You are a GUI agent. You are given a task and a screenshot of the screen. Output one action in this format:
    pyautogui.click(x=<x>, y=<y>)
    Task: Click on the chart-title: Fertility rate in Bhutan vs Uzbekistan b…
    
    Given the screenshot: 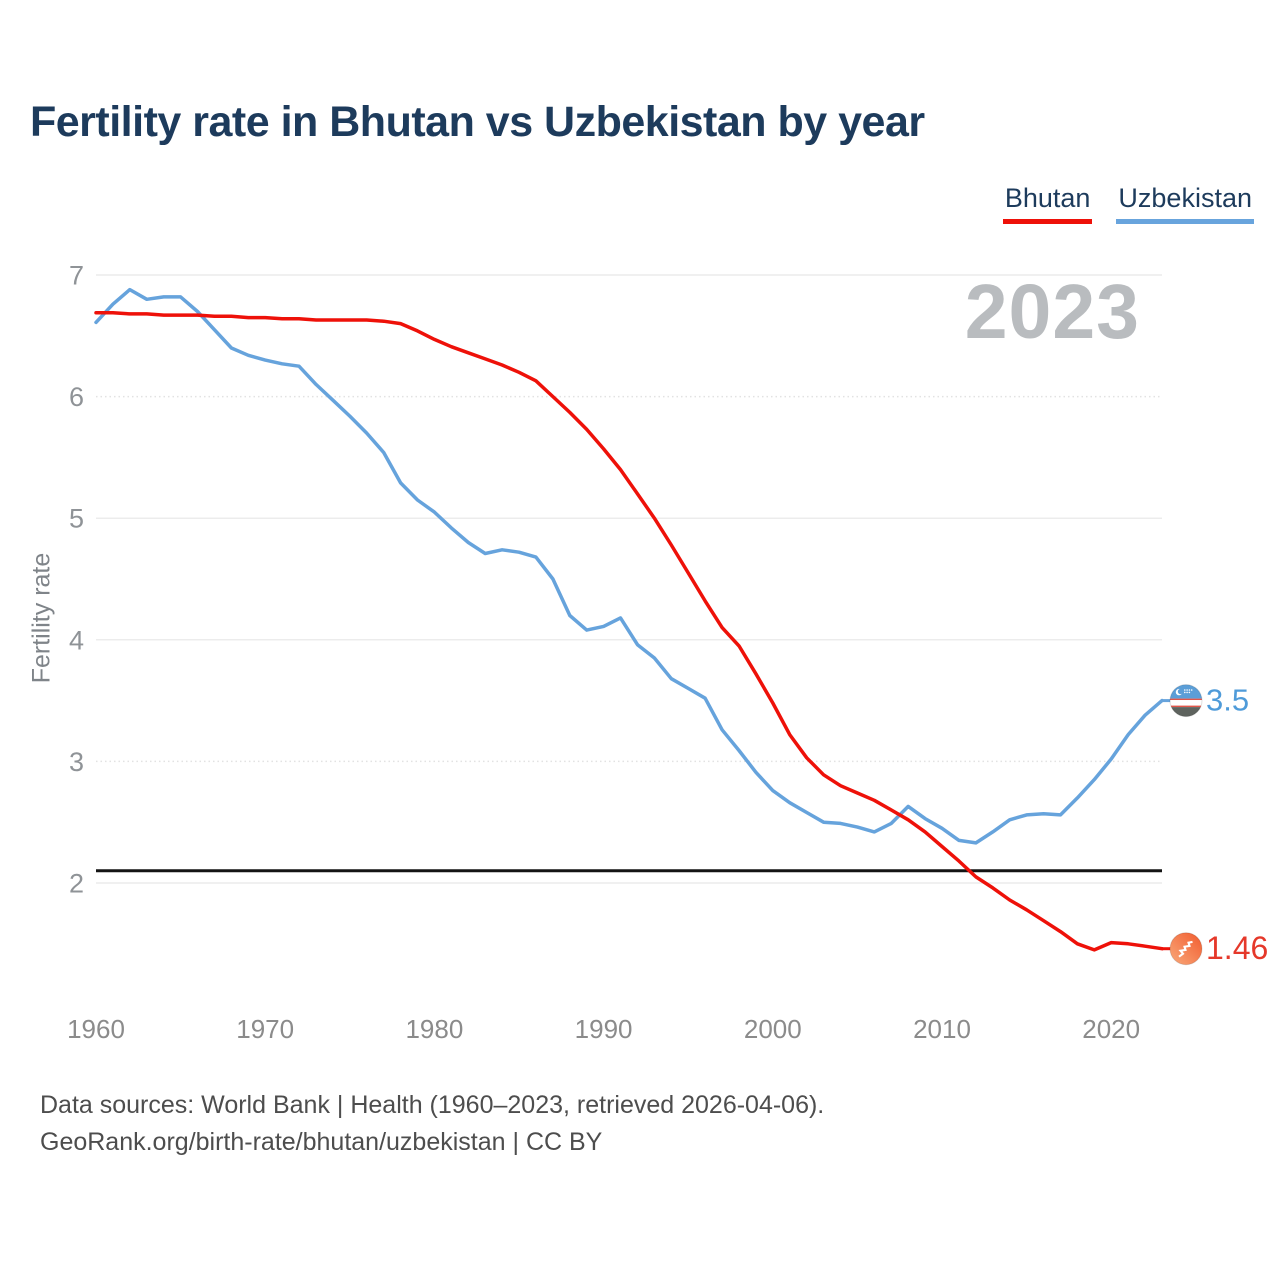 What is the action you would take?
    pyautogui.click(x=477, y=122)
    